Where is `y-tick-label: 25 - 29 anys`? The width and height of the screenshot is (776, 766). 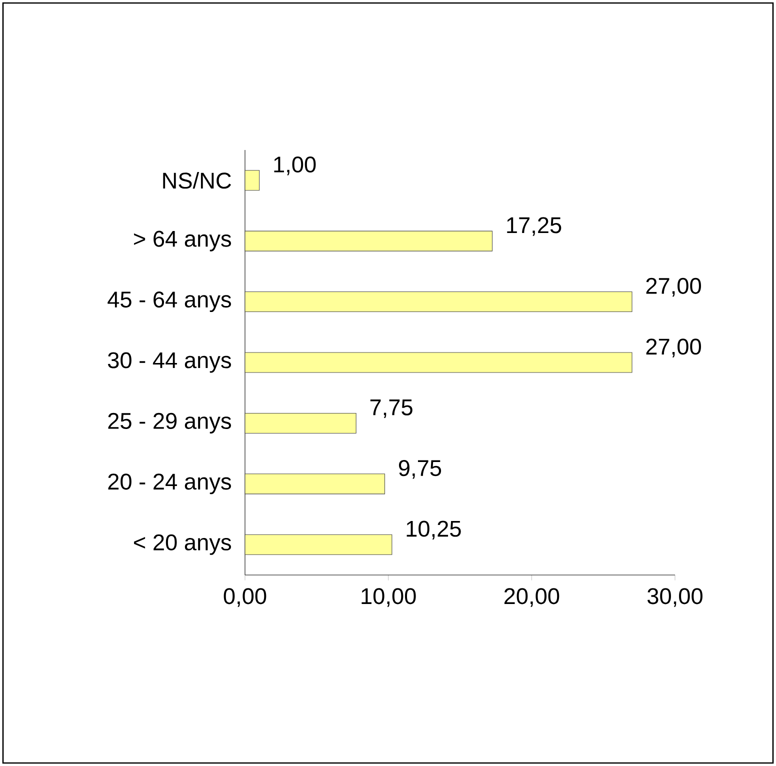 y-tick-label: 25 - 29 anys is located at coordinates (169, 423).